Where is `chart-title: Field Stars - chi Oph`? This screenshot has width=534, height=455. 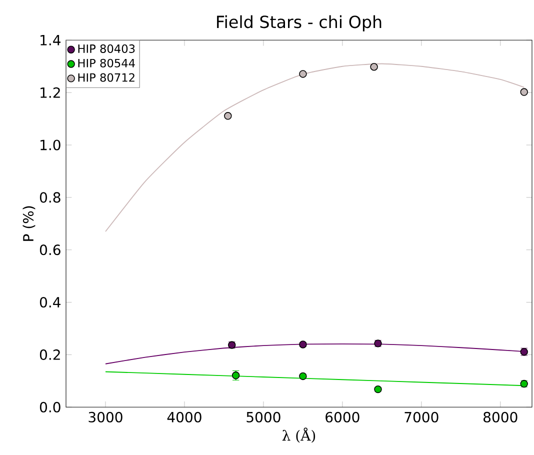 chart-title: Field Stars - chi Oph is located at coordinates (299, 23).